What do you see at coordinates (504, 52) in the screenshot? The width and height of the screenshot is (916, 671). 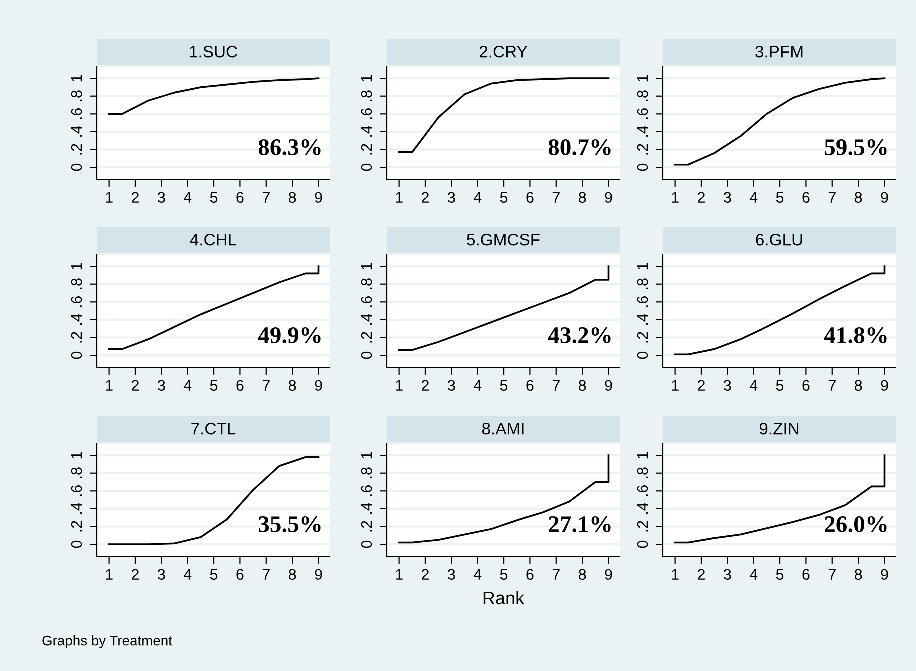 I see `chart-title: 2.CRY` at bounding box center [504, 52].